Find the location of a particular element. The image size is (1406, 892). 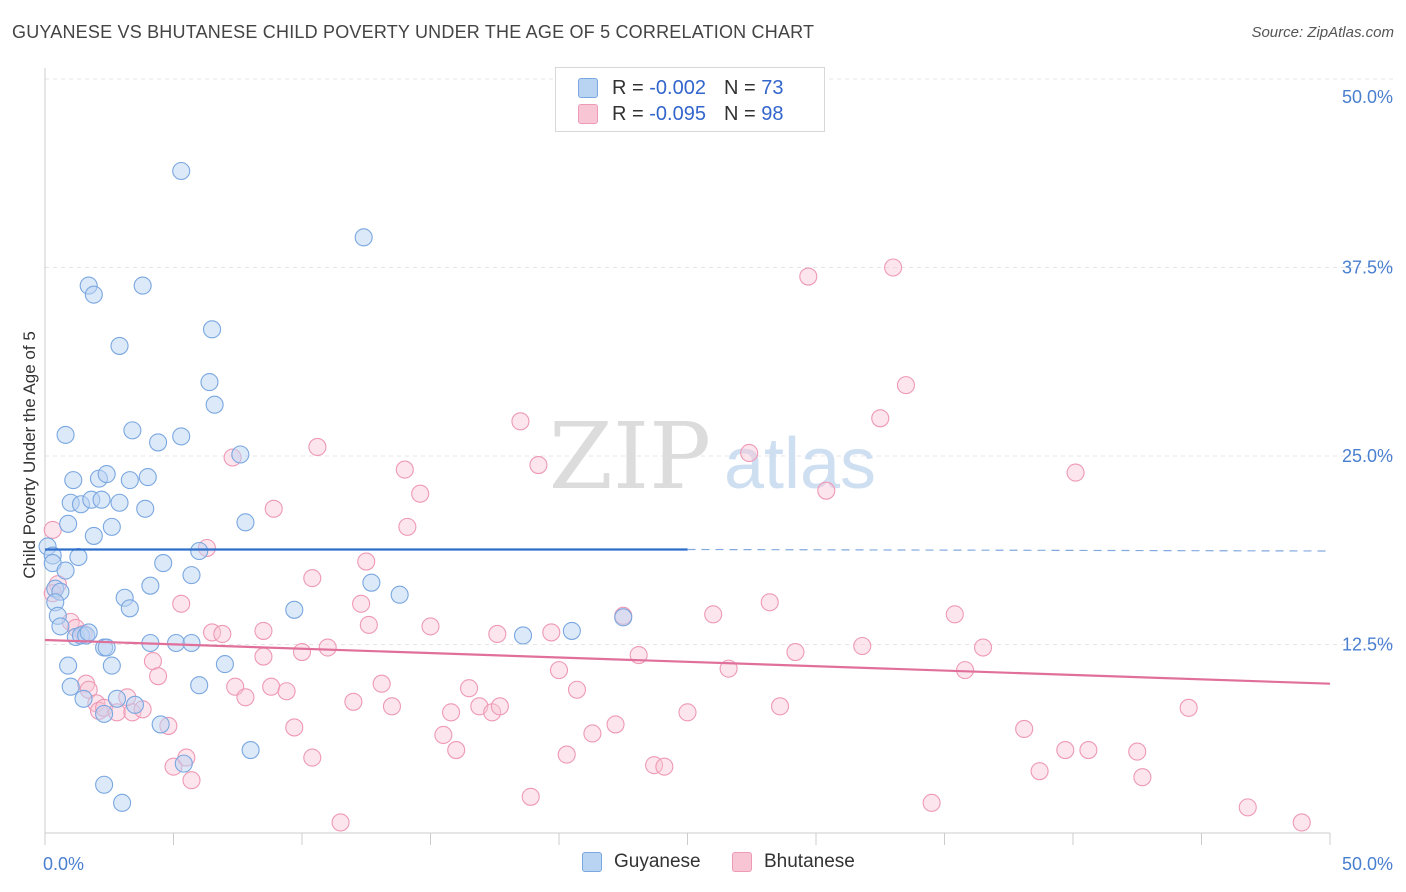

watermark-zip: ZIP is located at coordinates (630, 456).